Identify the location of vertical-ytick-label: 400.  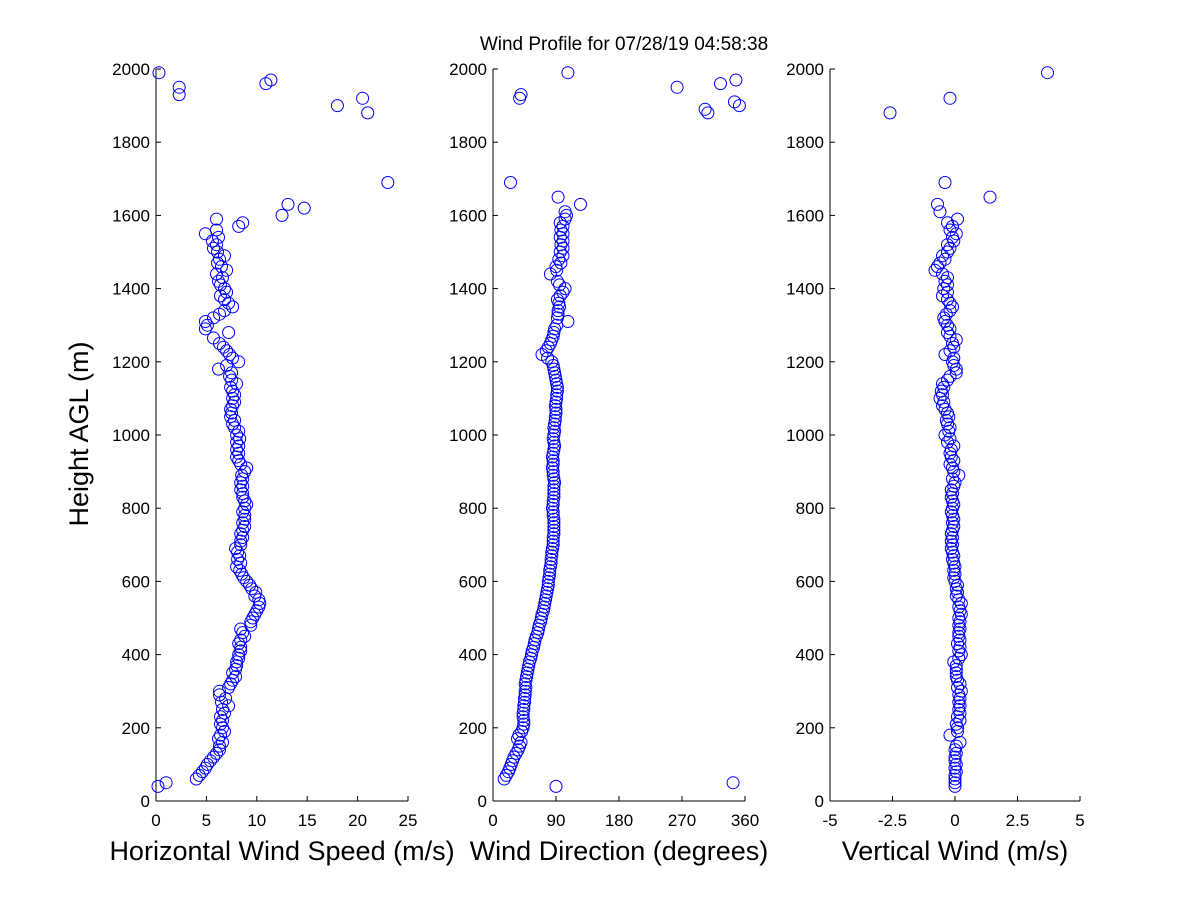
(810, 655).